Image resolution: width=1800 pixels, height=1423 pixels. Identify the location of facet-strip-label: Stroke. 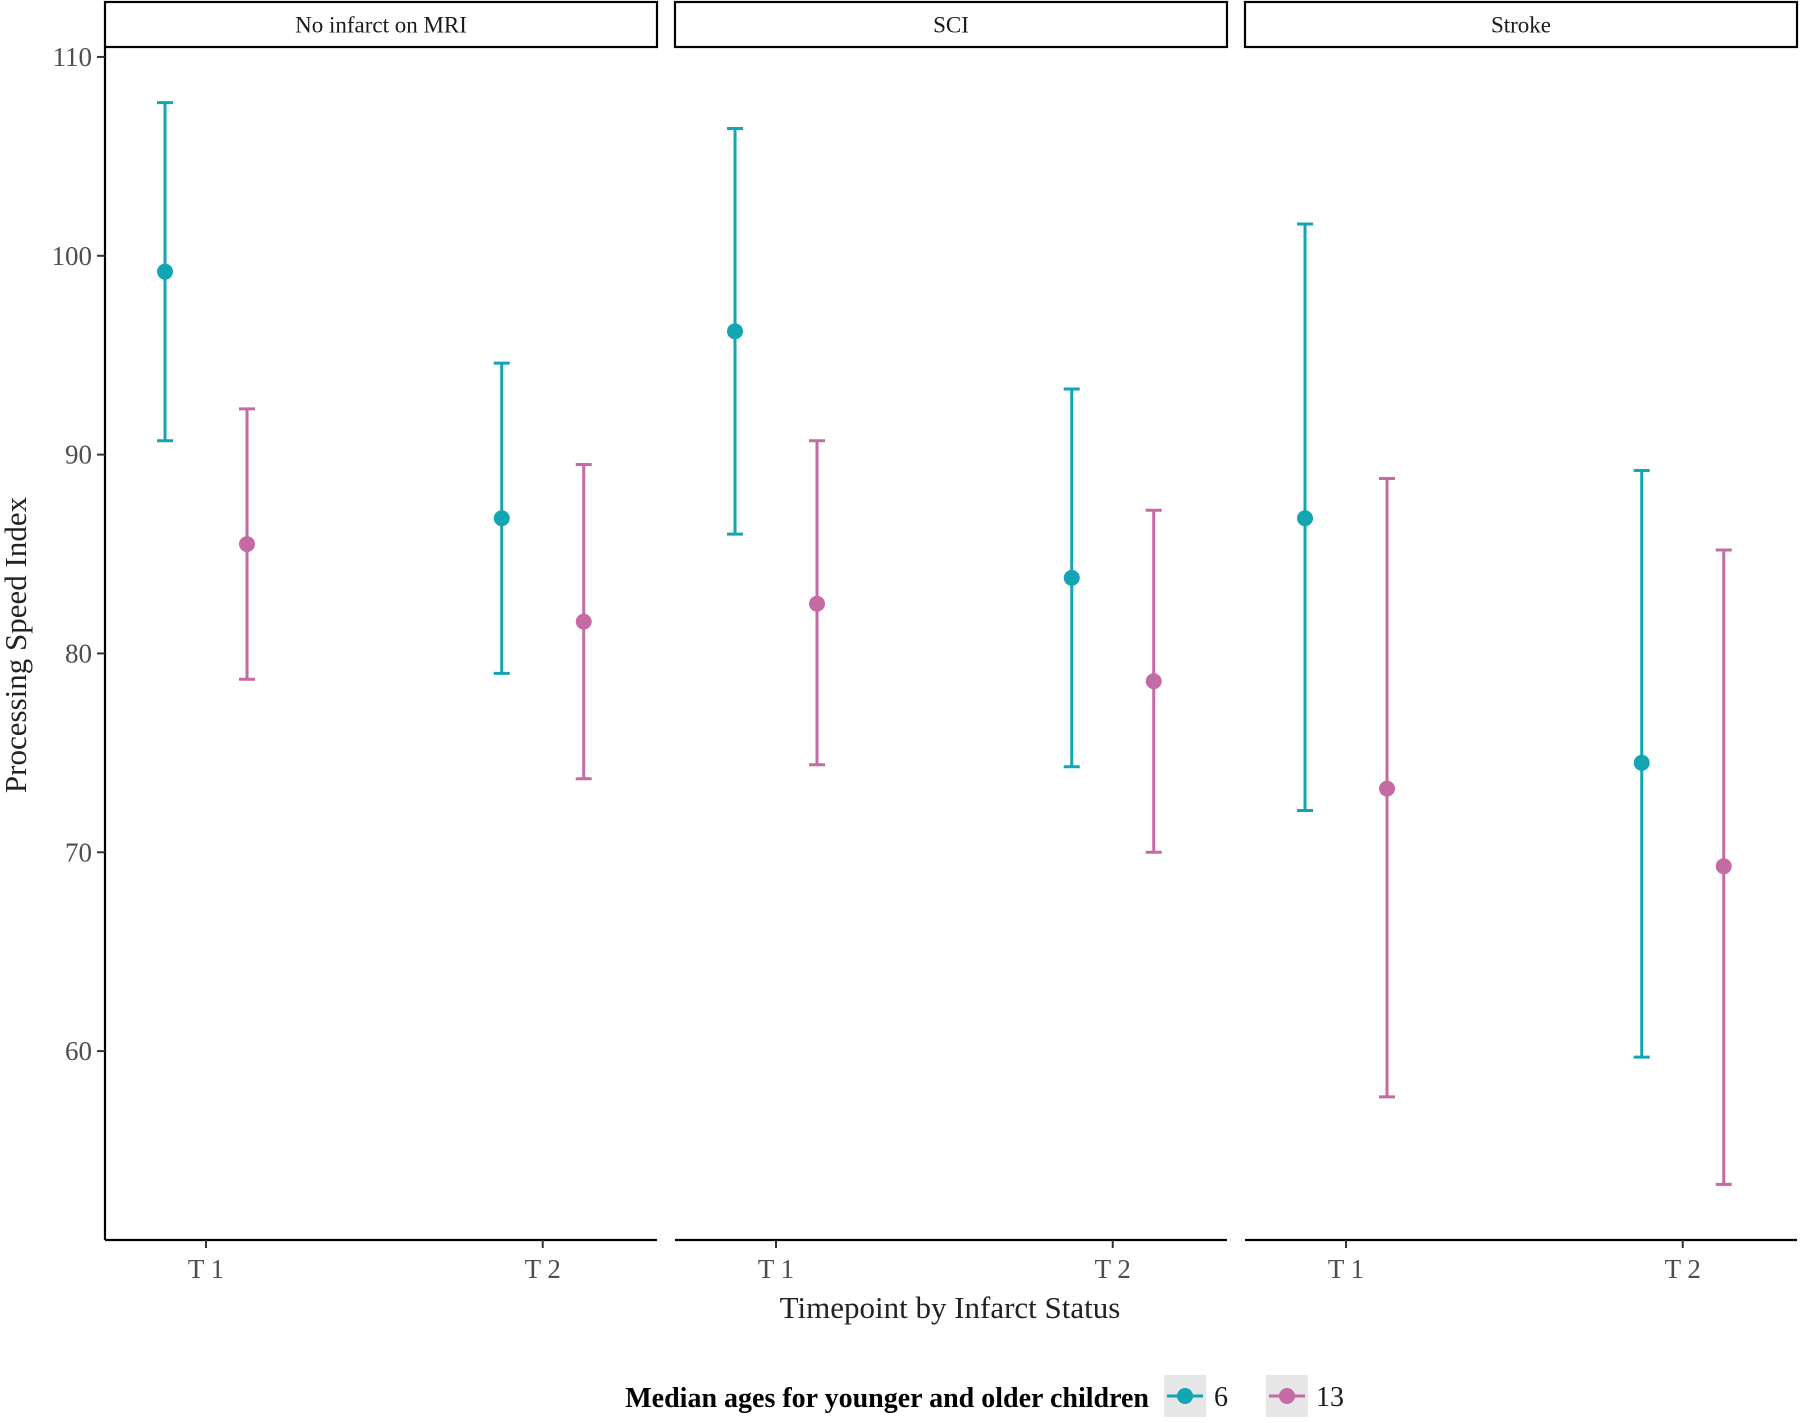
(1521, 25).